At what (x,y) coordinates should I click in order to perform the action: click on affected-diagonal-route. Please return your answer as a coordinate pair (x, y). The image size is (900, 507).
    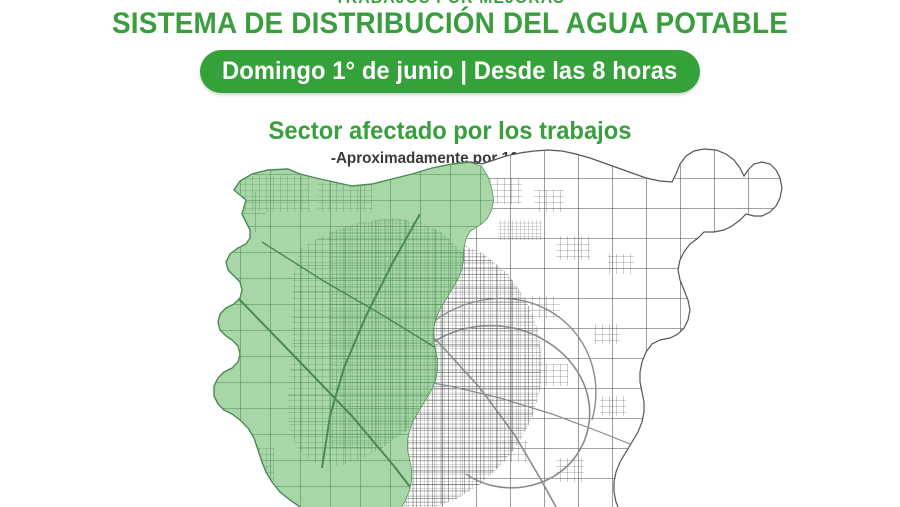
    Looking at the image, I should click on (371, 341).